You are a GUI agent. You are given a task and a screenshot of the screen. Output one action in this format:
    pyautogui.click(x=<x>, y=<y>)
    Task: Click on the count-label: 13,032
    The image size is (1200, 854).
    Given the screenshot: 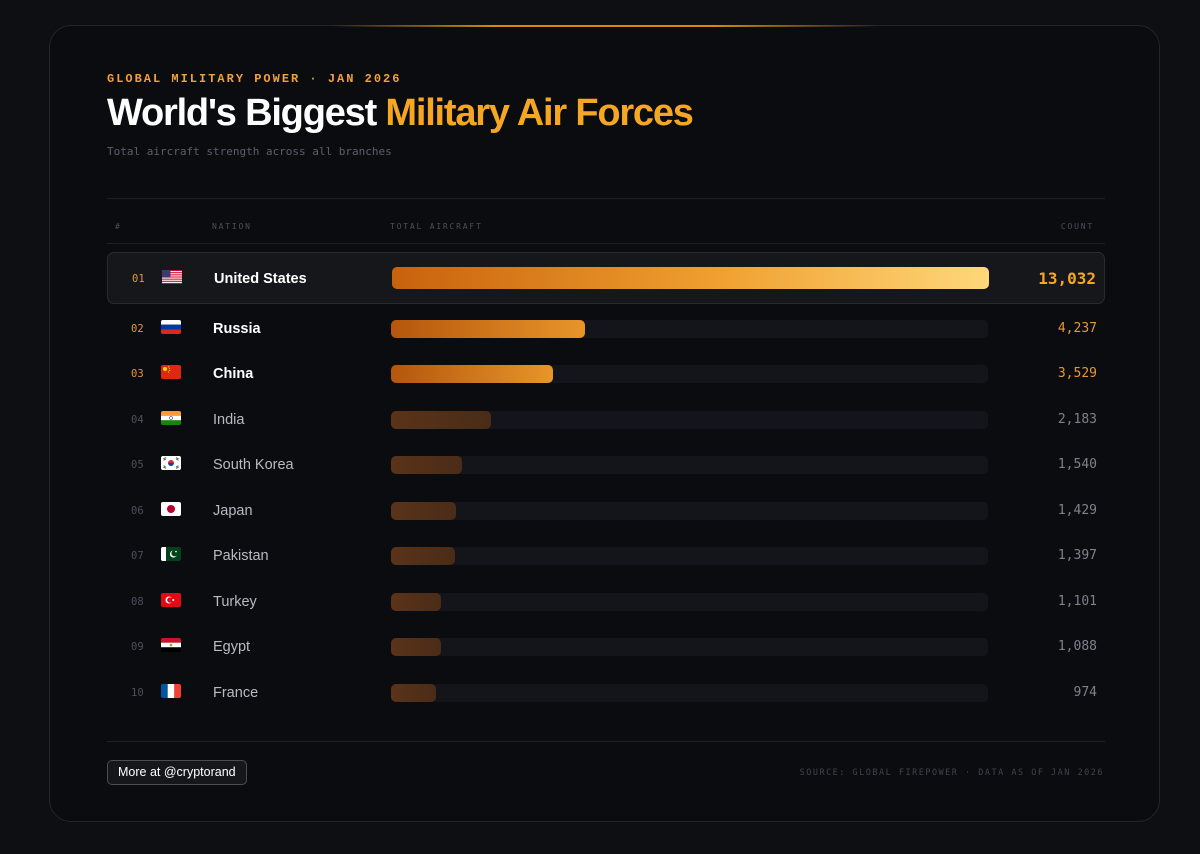 What is the action you would take?
    pyautogui.click(x=1067, y=278)
    